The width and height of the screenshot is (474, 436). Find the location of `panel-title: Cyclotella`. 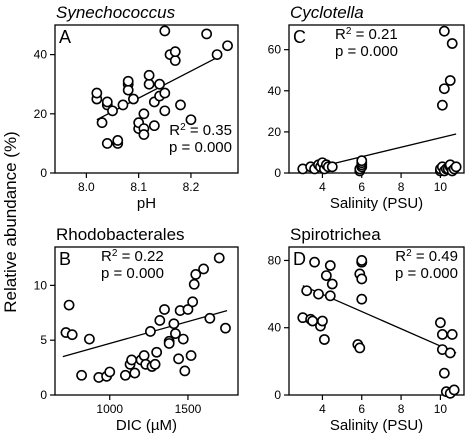

panel-title: Cyclotella is located at coordinates (327, 12).